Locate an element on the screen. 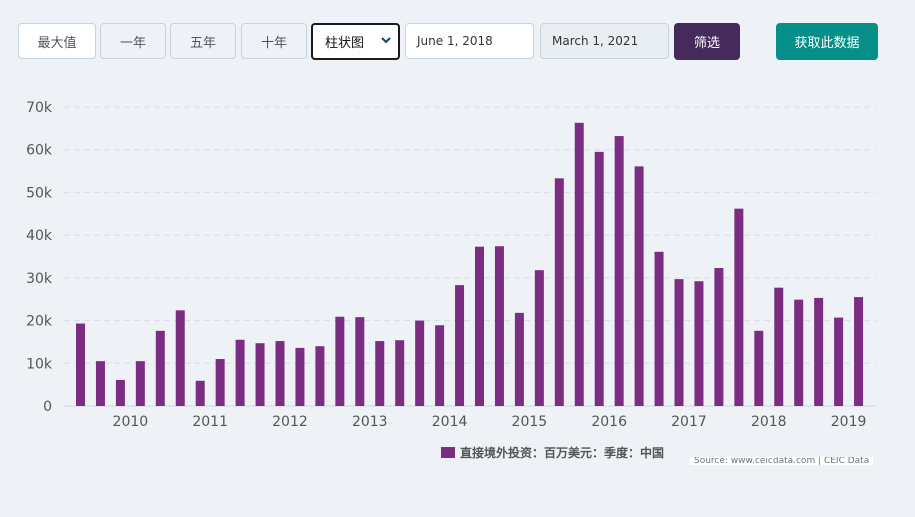 This screenshot has width=915, height=517. bar-2011-Q1 is located at coordinates (180, 358).